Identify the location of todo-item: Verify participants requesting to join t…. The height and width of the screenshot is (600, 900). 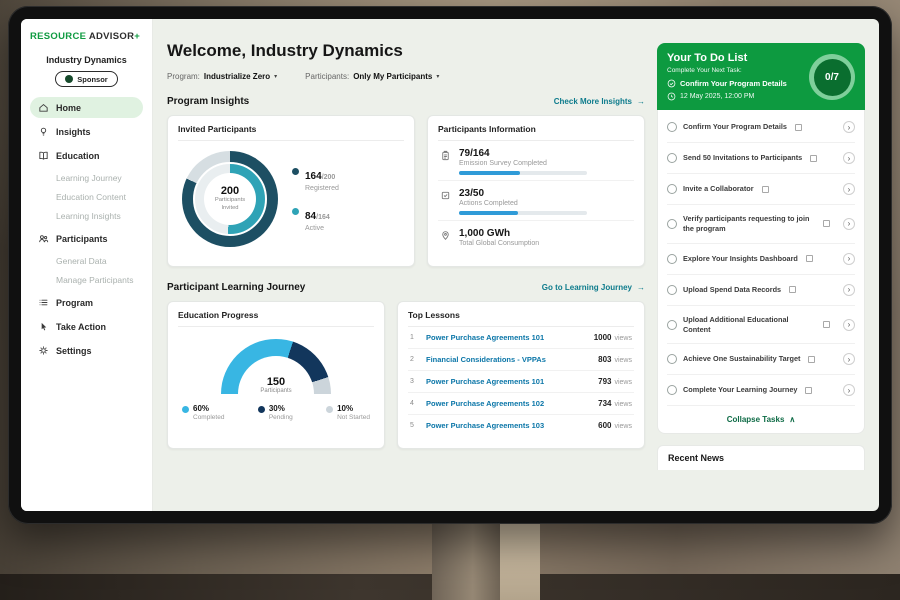
(761, 224).